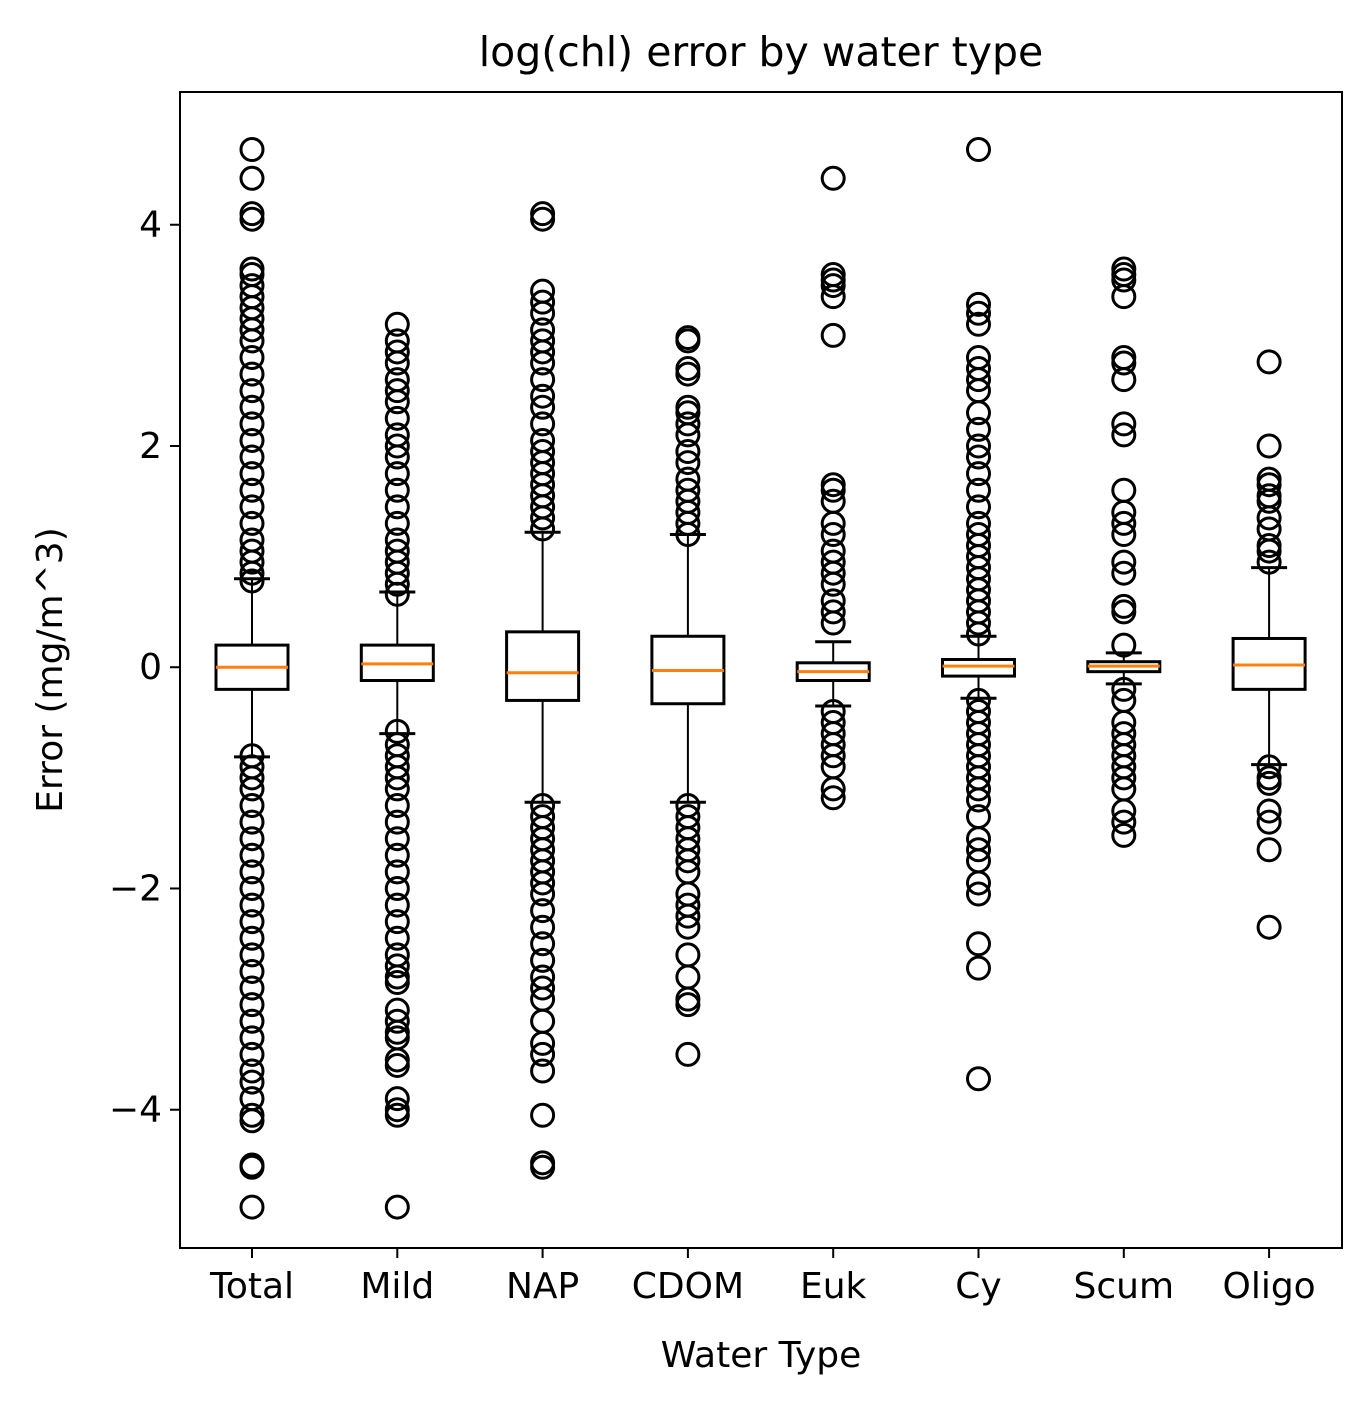  What do you see at coordinates (397, 765) in the screenshot?
I see `box-group-mild` at bounding box center [397, 765].